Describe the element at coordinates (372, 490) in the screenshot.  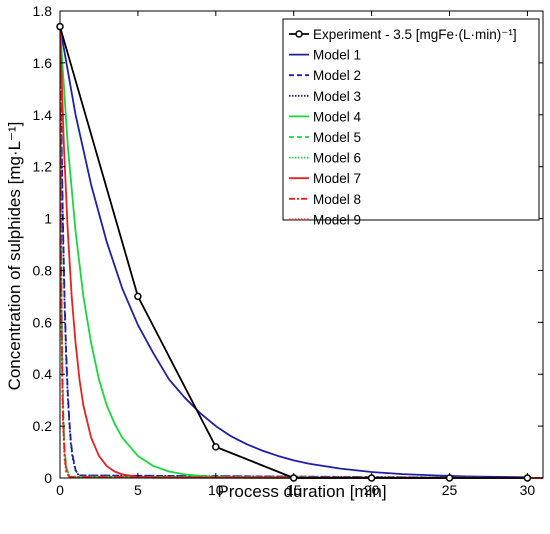
I see `x-tick-label: 20` at that location.